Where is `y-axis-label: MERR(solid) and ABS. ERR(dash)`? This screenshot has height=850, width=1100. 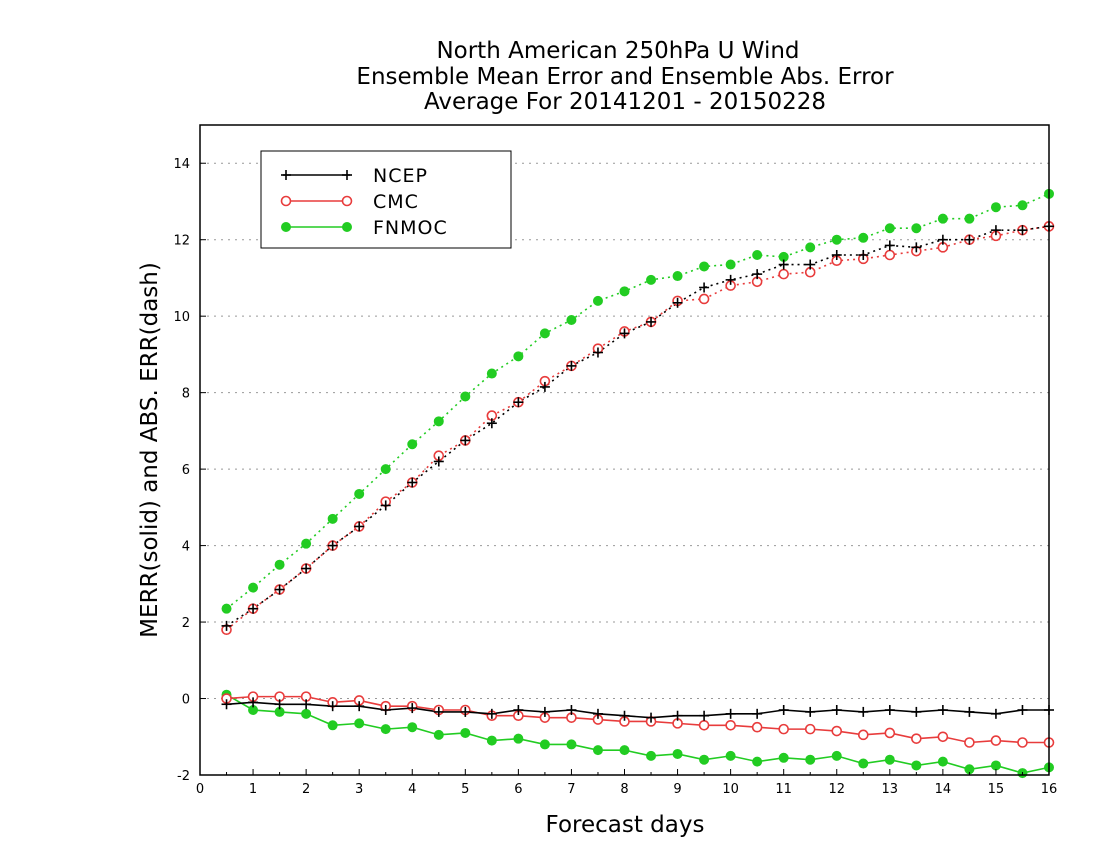
y-axis-label: MERR(solid) and ABS. ERR(dash) is located at coordinates (150, 450).